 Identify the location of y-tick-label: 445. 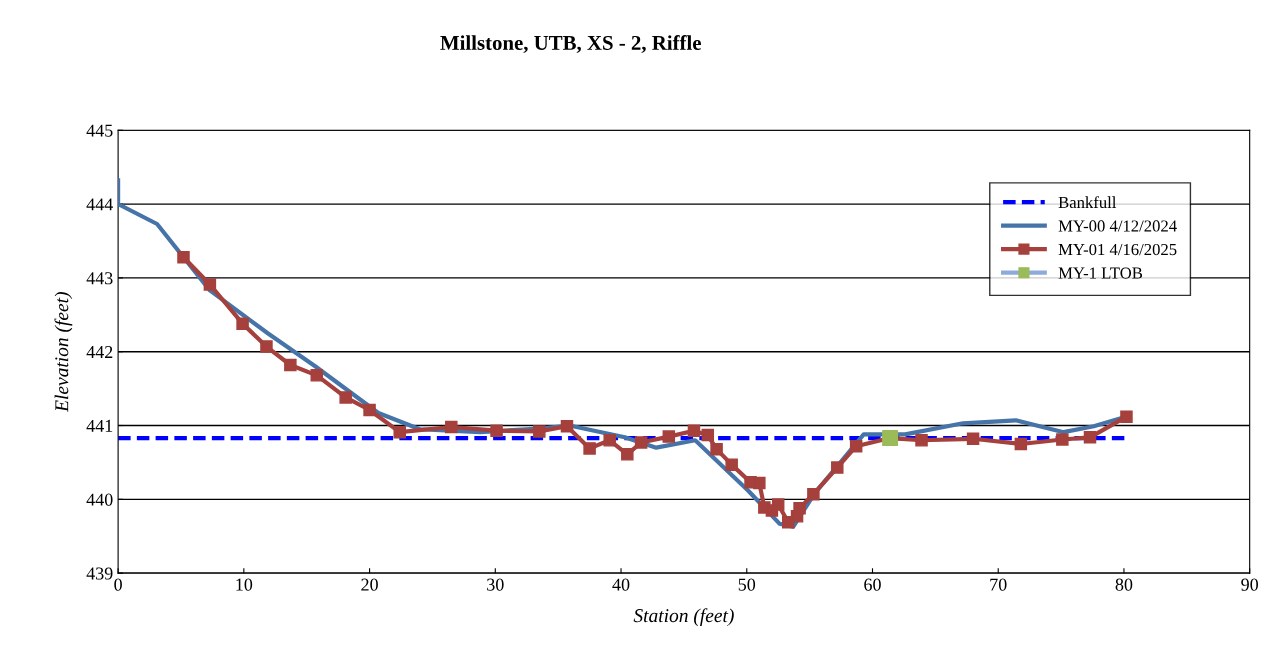
(99, 130).